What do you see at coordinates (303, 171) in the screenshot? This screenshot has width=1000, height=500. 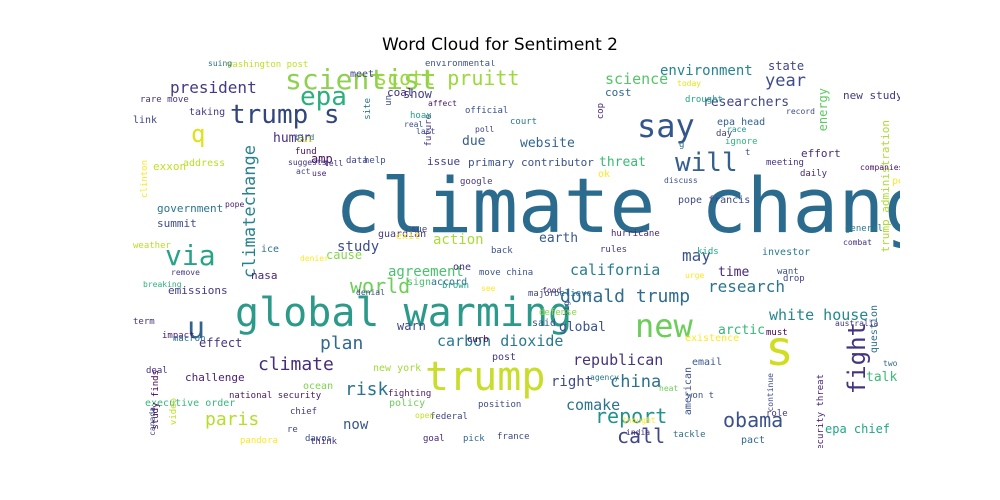 I see `word-act: act` at bounding box center [303, 171].